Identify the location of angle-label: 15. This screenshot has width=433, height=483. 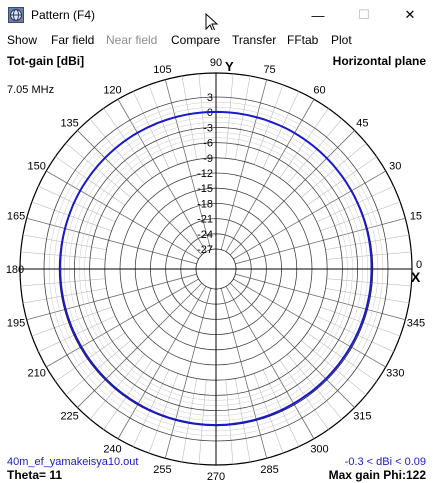
(416, 216).